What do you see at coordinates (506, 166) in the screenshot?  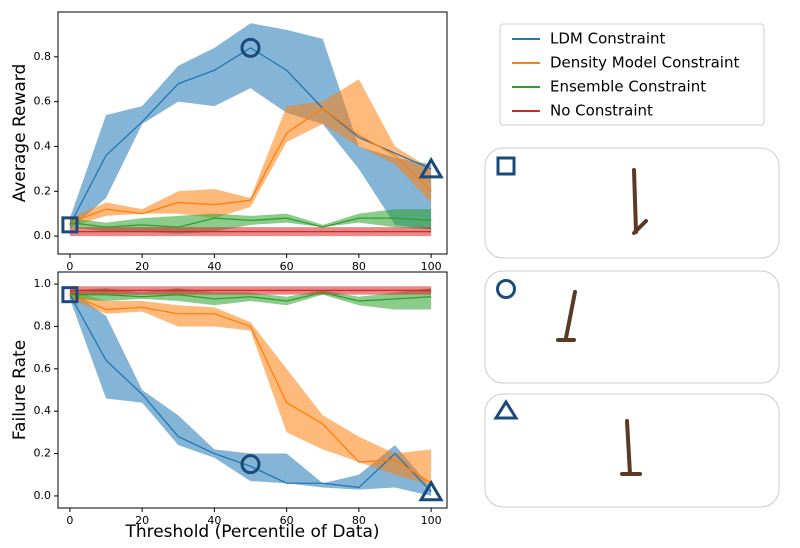 I see `square-icon` at bounding box center [506, 166].